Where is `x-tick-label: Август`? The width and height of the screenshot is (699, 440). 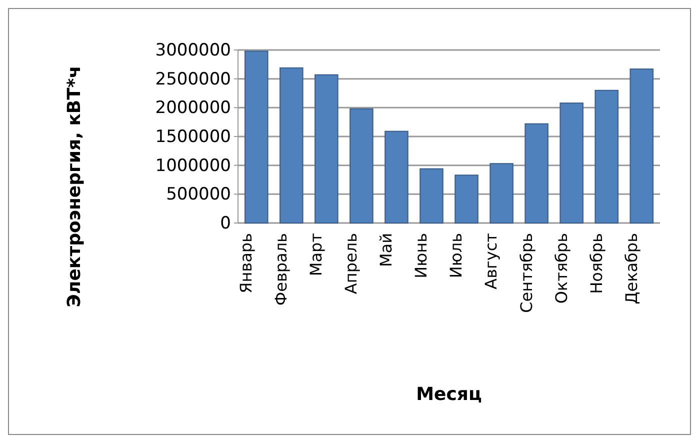 x-tick-label: Август is located at coordinates (491, 261).